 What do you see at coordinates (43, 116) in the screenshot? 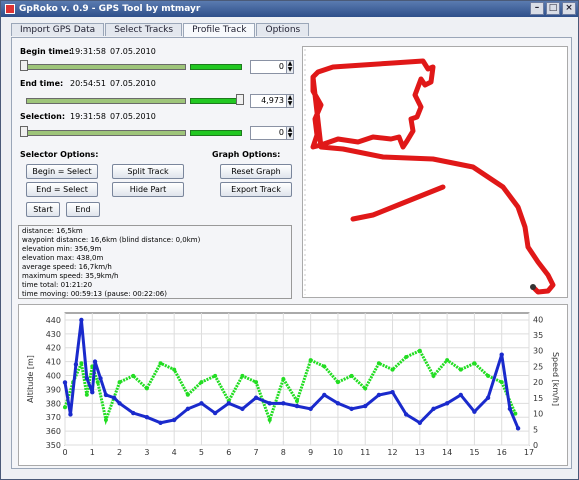
I see `selection-label: Selection:` at bounding box center [43, 116].